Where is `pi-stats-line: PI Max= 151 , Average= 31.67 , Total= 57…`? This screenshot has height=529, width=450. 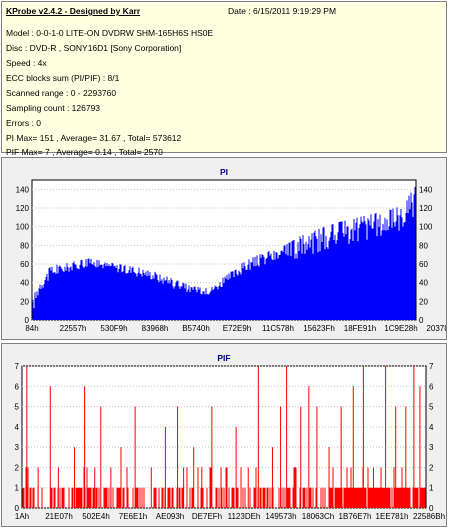
pi-stats-line: PI Max= 151 , Average= 31.67 , Total= 57… is located at coordinates (94, 138).